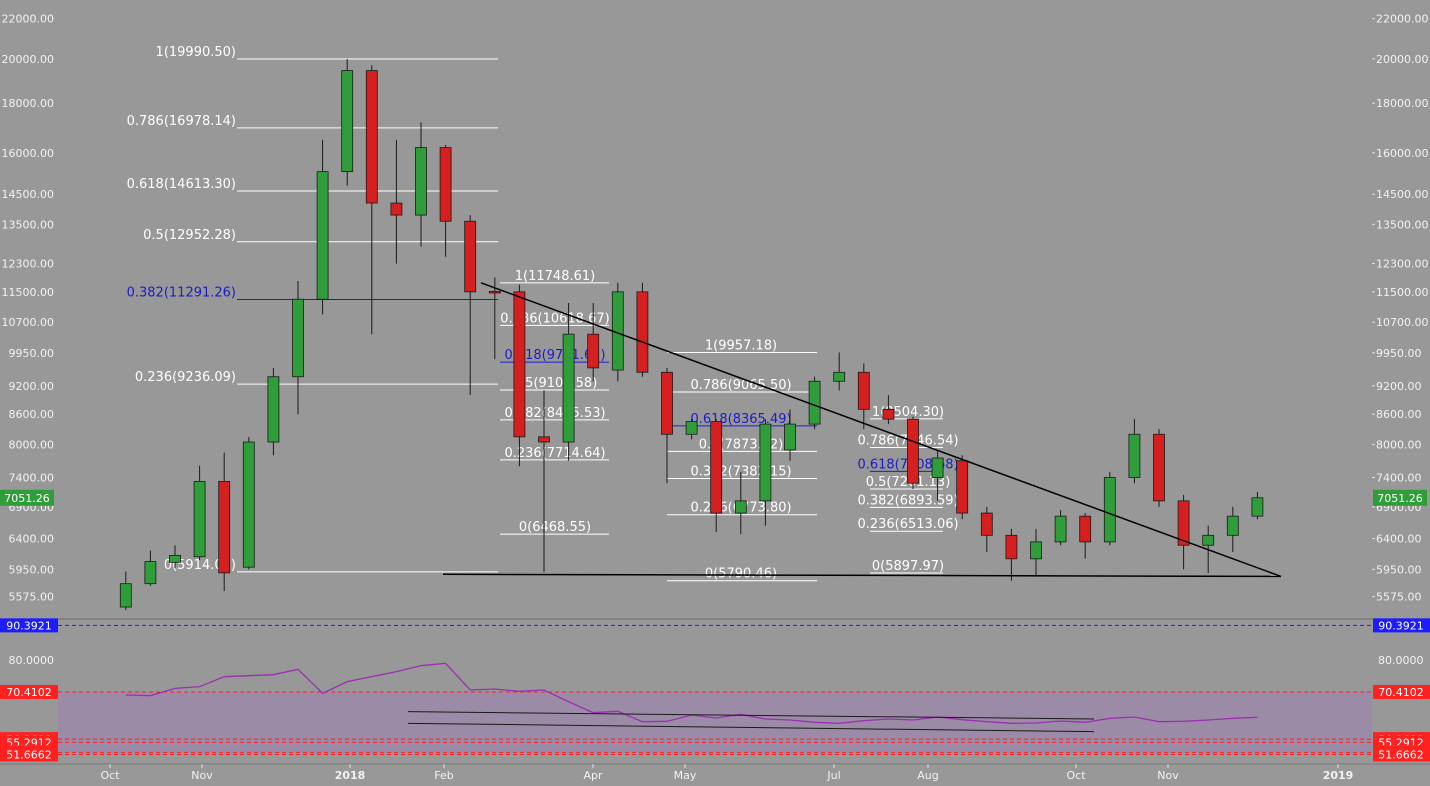 Image resolution: width=1430 pixels, height=786 pixels. I want to click on rsi-level-label-left: 90.3921, so click(29, 625).